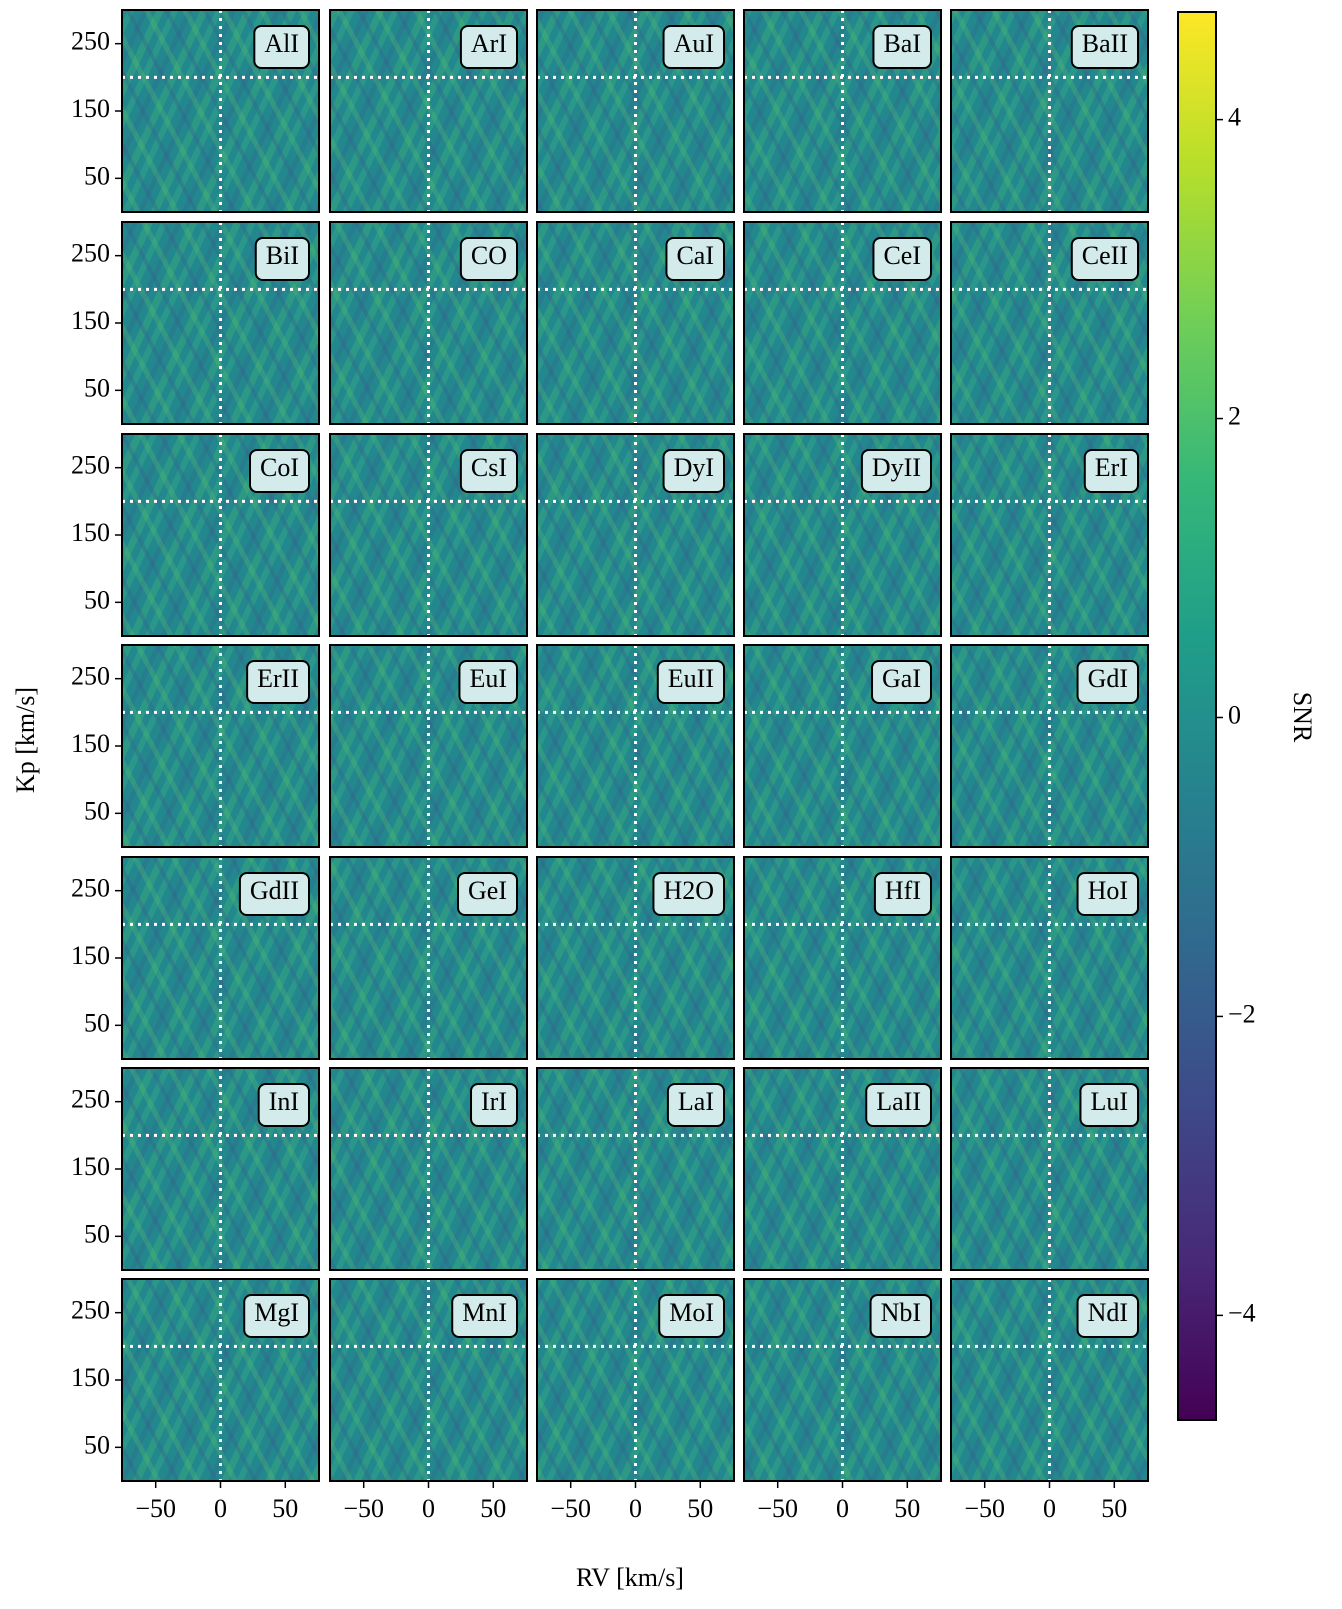  I want to click on colorbar-label: SNR, so click(1302, 717).